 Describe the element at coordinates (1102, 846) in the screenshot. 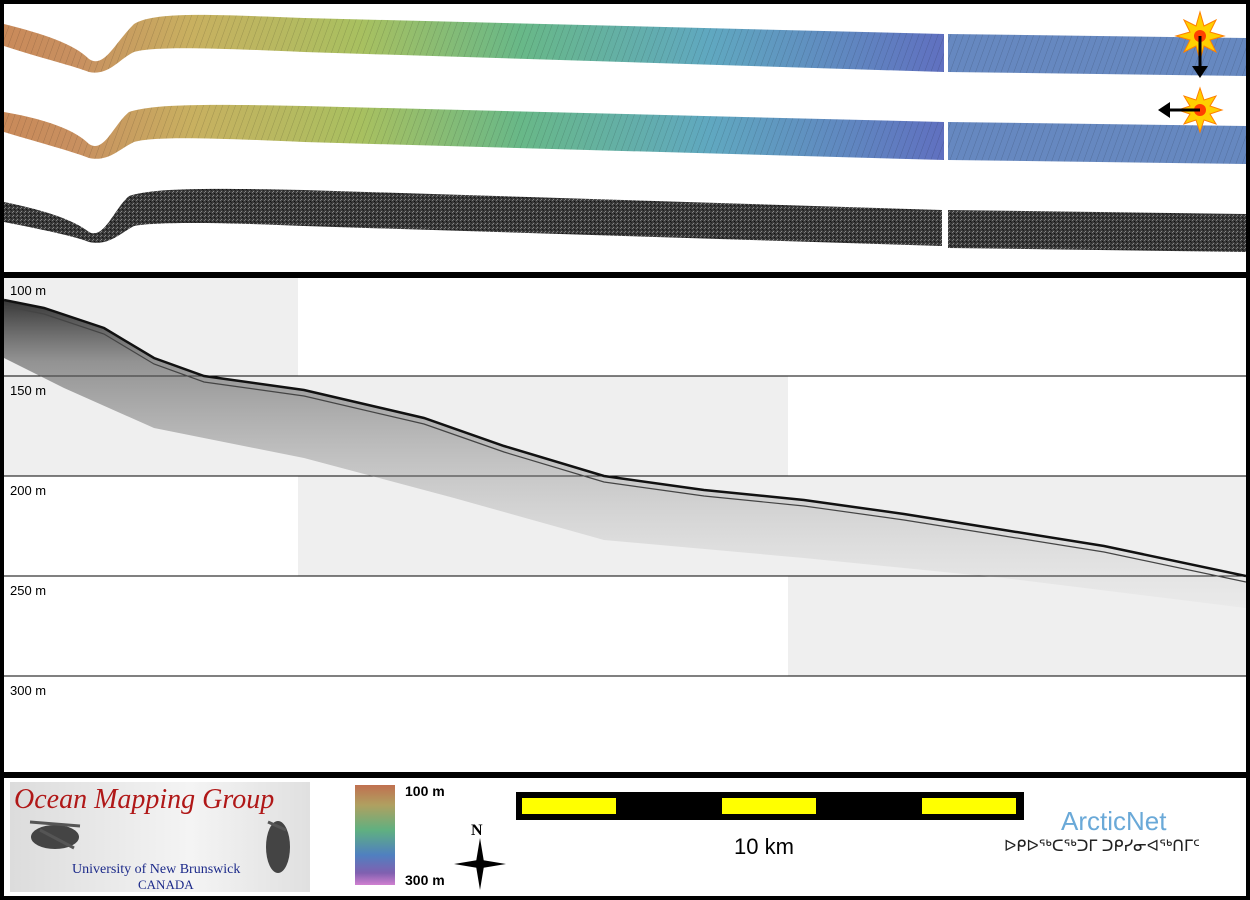

I see `arcticnet-inuktitut: ᐅᑭᐅᖅᑕᖅᑐᒥ ᑐᑭᓯᓂᐊᖅᑎᒥᑦ` at that location.